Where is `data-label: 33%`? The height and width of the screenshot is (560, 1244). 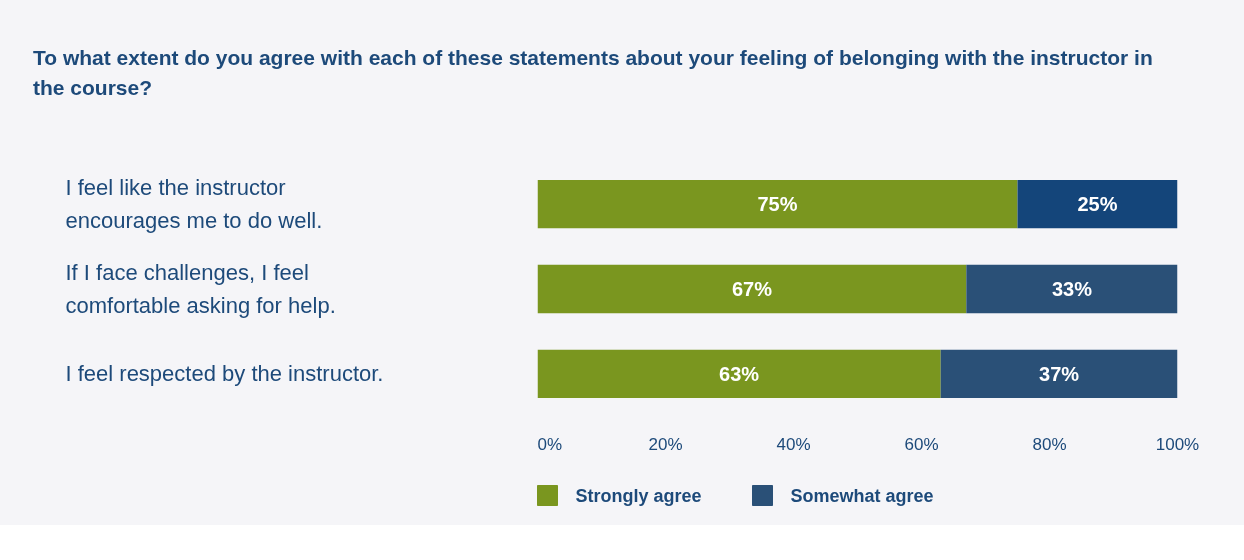
data-label: 33% is located at coordinates (1072, 288).